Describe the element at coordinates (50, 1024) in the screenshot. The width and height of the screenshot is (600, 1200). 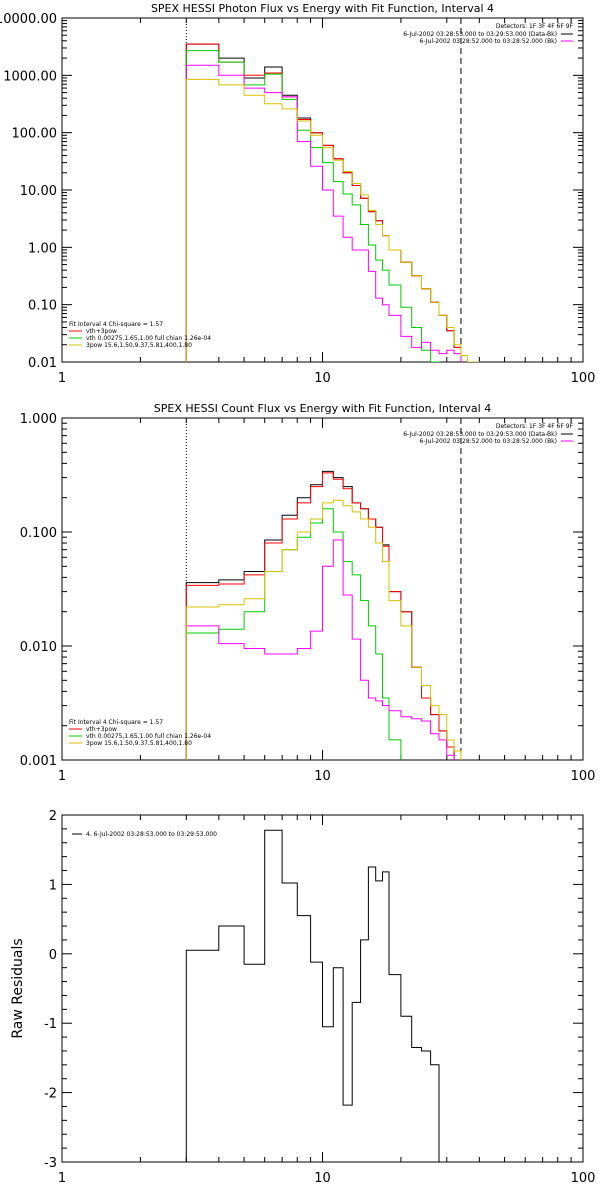
I see `y-tick-label: -1` at that location.